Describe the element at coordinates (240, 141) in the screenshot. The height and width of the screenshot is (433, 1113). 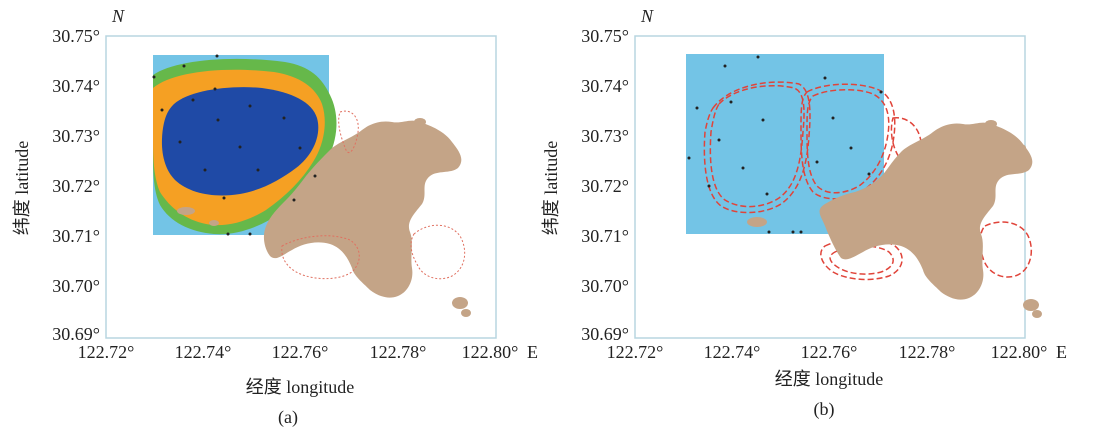
I see `core-contour-region` at that location.